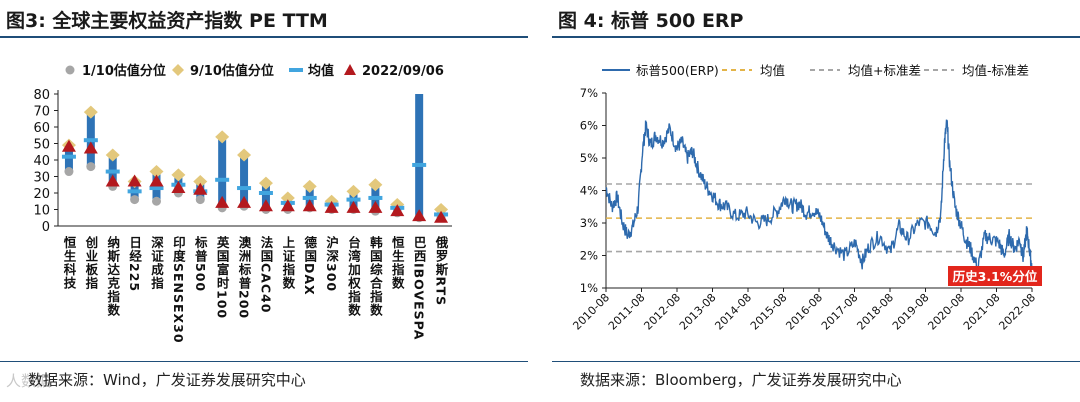 The width and height of the screenshot is (1080, 402). I want to click on legend-label: 2022/09/06, so click(403, 71).